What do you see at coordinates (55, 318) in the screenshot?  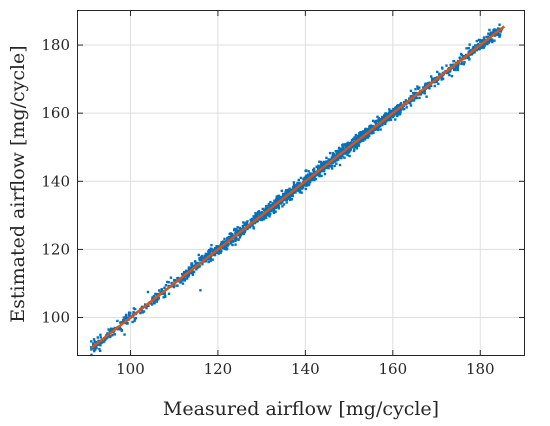 I see `y-tick-label: 100` at bounding box center [55, 318].